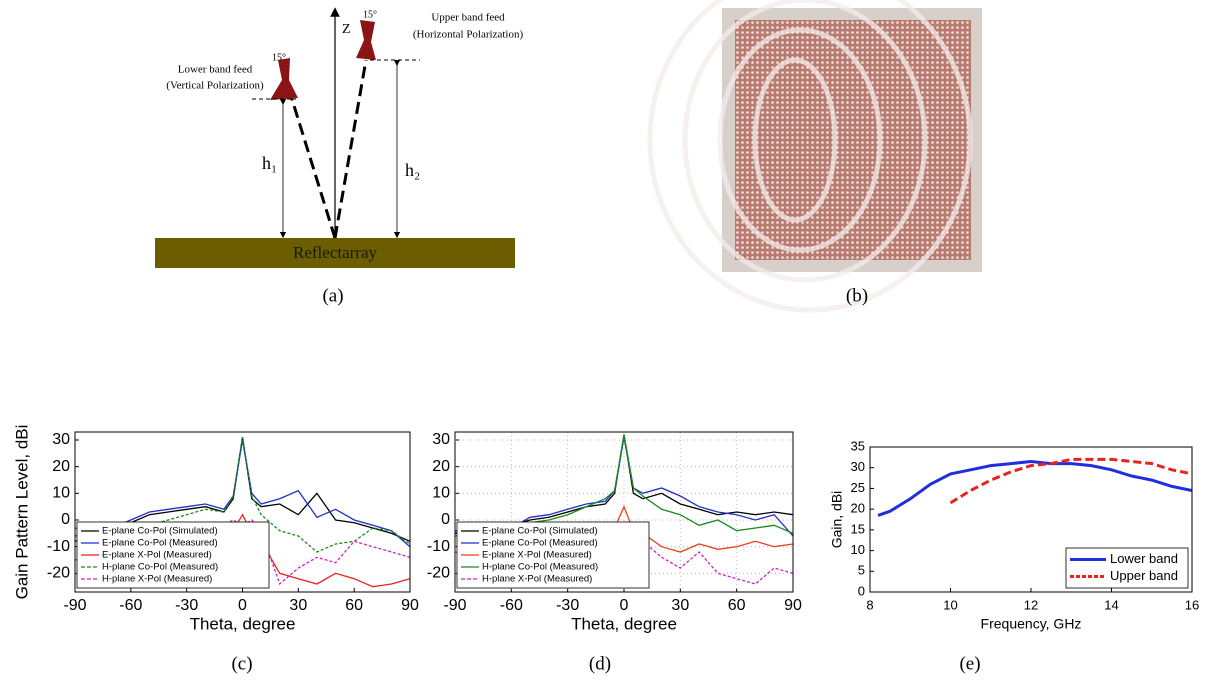  I want to click on upper-horn, so click(366, 40).